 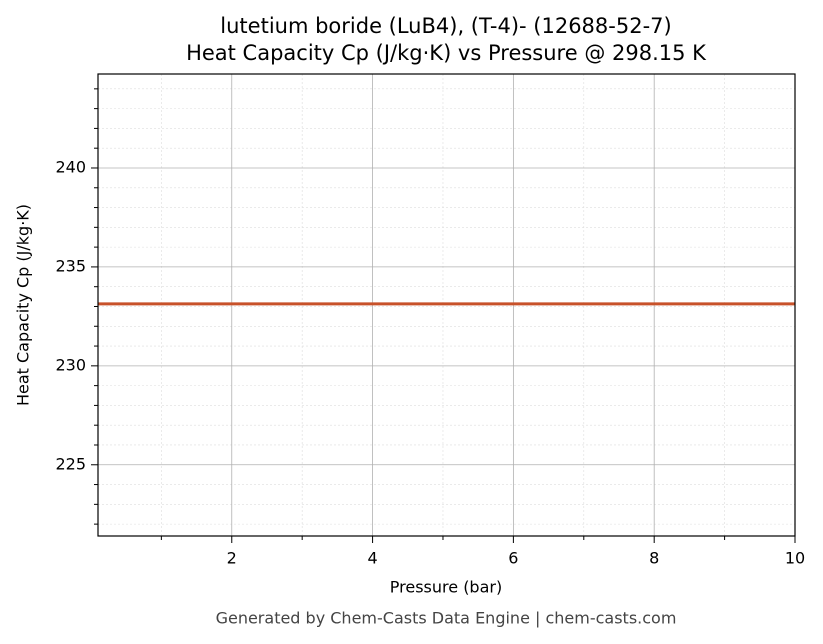 What do you see at coordinates (654, 558) in the screenshot?
I see `x-tick-label: 8` at bounding box center [654, 558].